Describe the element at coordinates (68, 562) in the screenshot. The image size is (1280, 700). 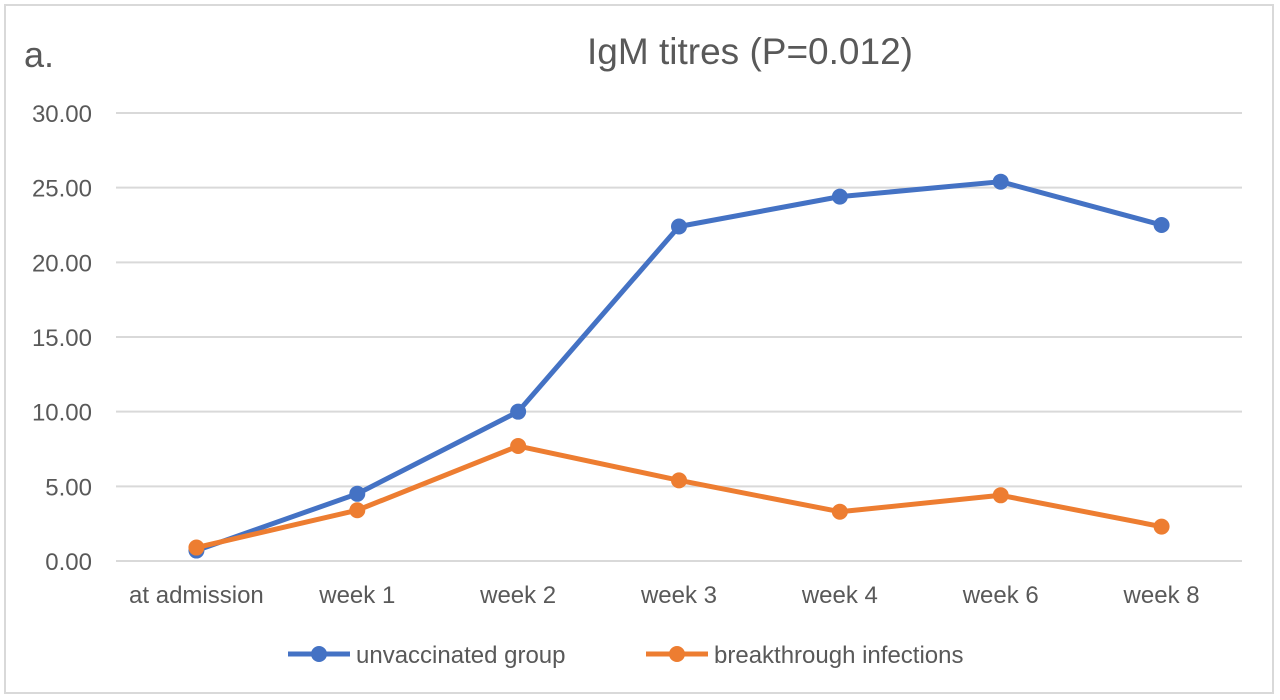
I see `y-tick-label: 0.00` at that location.